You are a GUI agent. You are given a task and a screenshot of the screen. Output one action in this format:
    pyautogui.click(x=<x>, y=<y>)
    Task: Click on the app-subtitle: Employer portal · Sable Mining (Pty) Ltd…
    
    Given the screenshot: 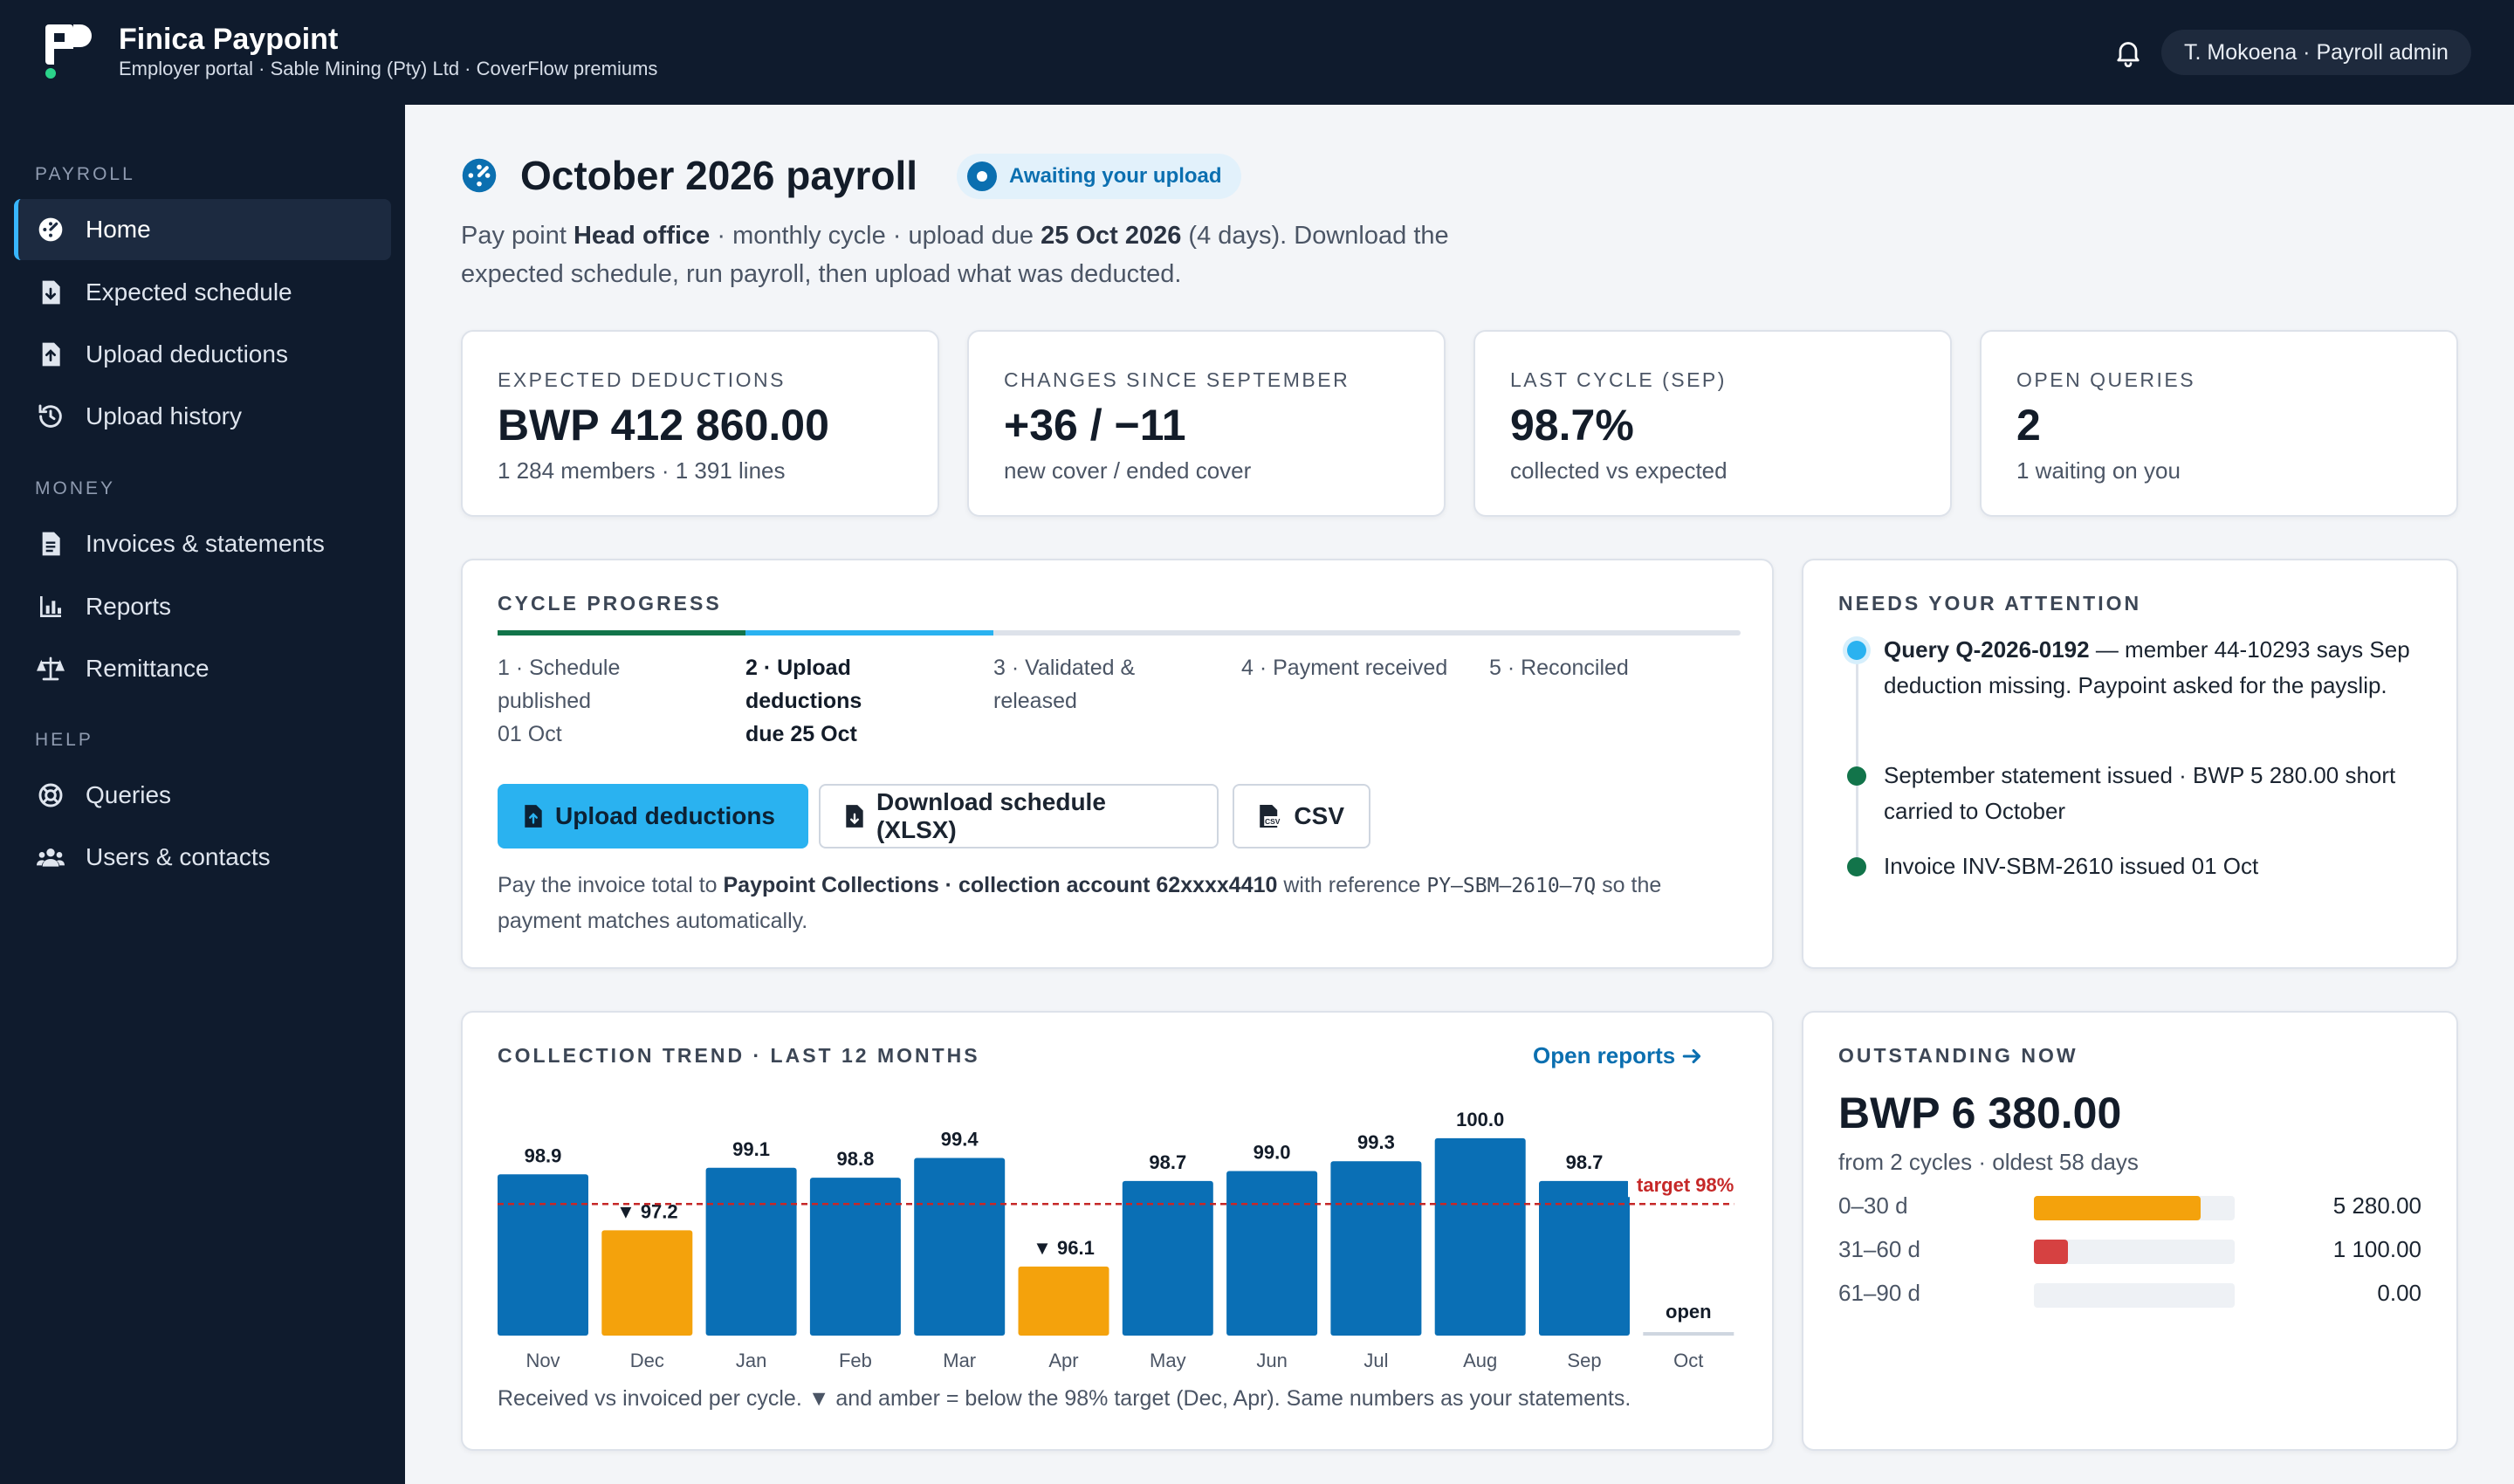 What is the action you would take?
    pyautogui.click(x=389, y=68)
    